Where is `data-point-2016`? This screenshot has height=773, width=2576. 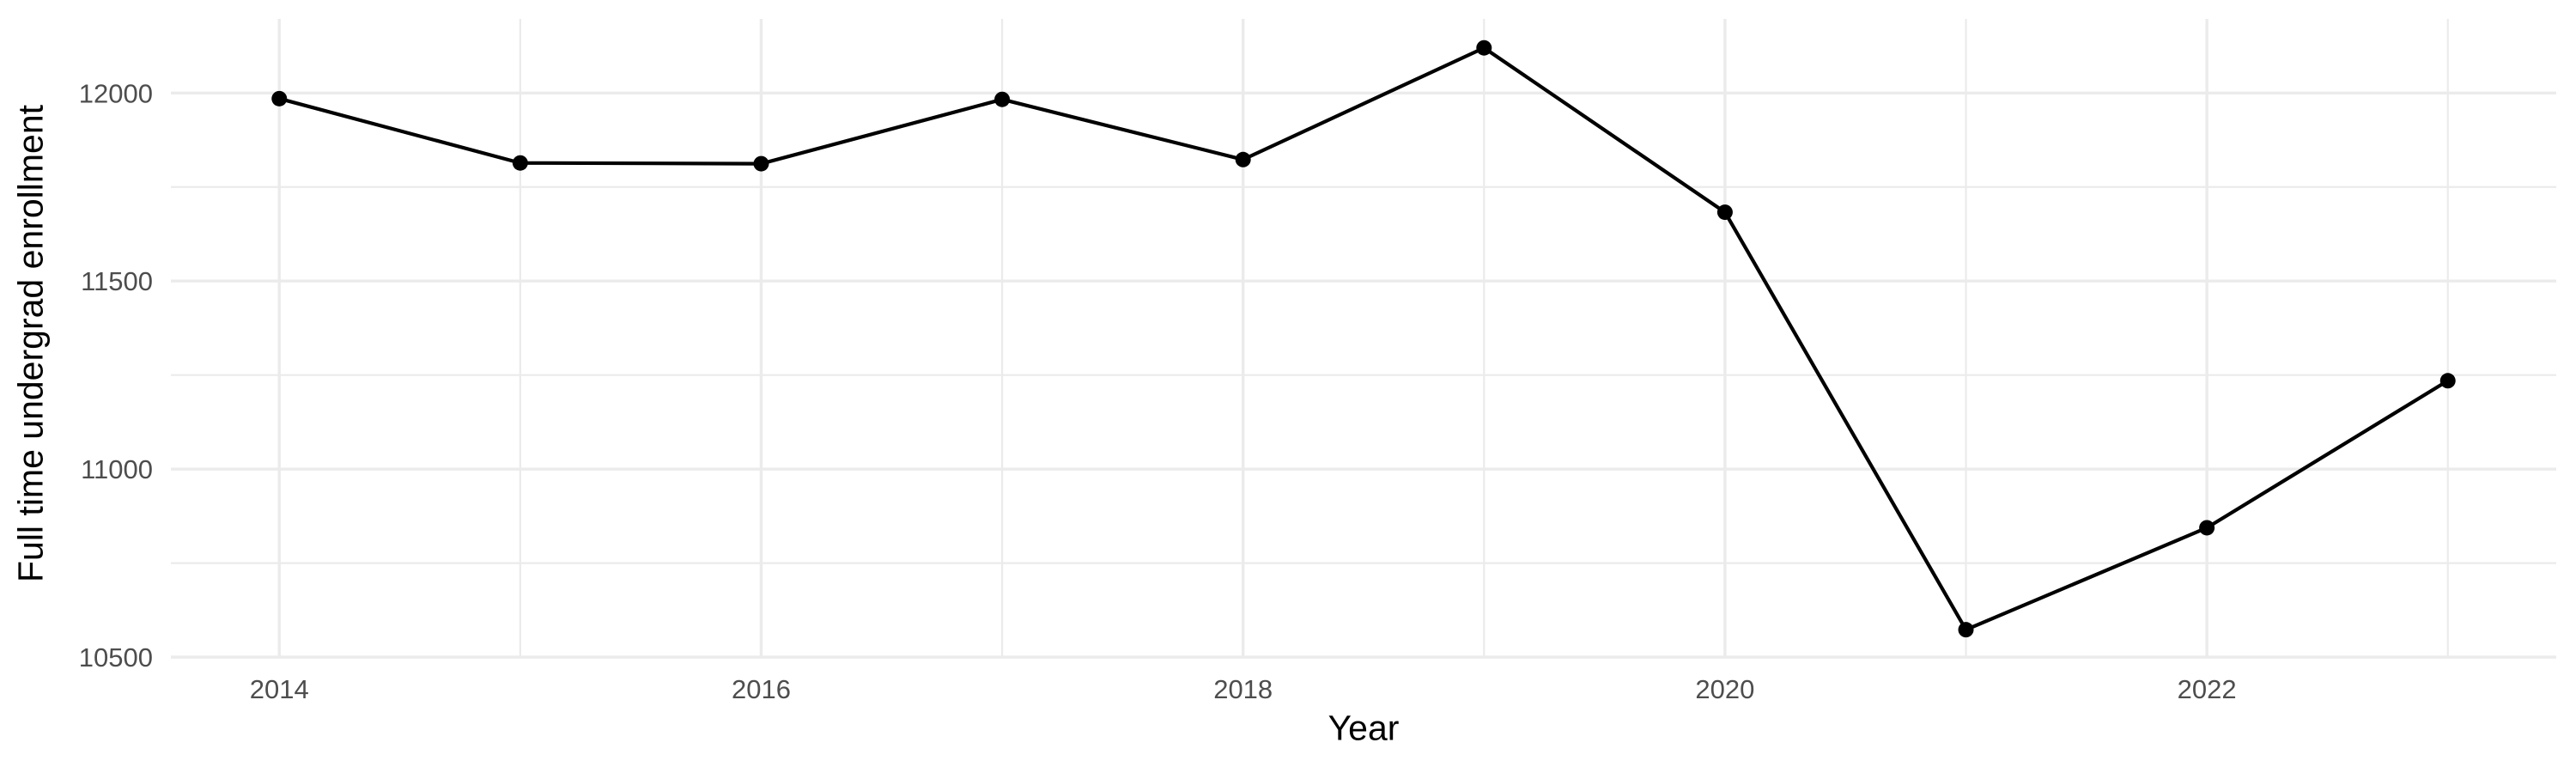 data-point-2016 is located at coordinates (761, 163).